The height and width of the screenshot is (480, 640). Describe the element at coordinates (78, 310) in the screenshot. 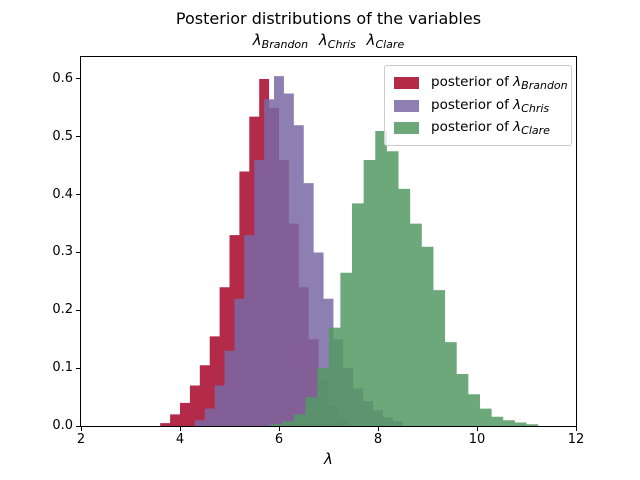

I see `y-tick-mark-0.2` at that location.